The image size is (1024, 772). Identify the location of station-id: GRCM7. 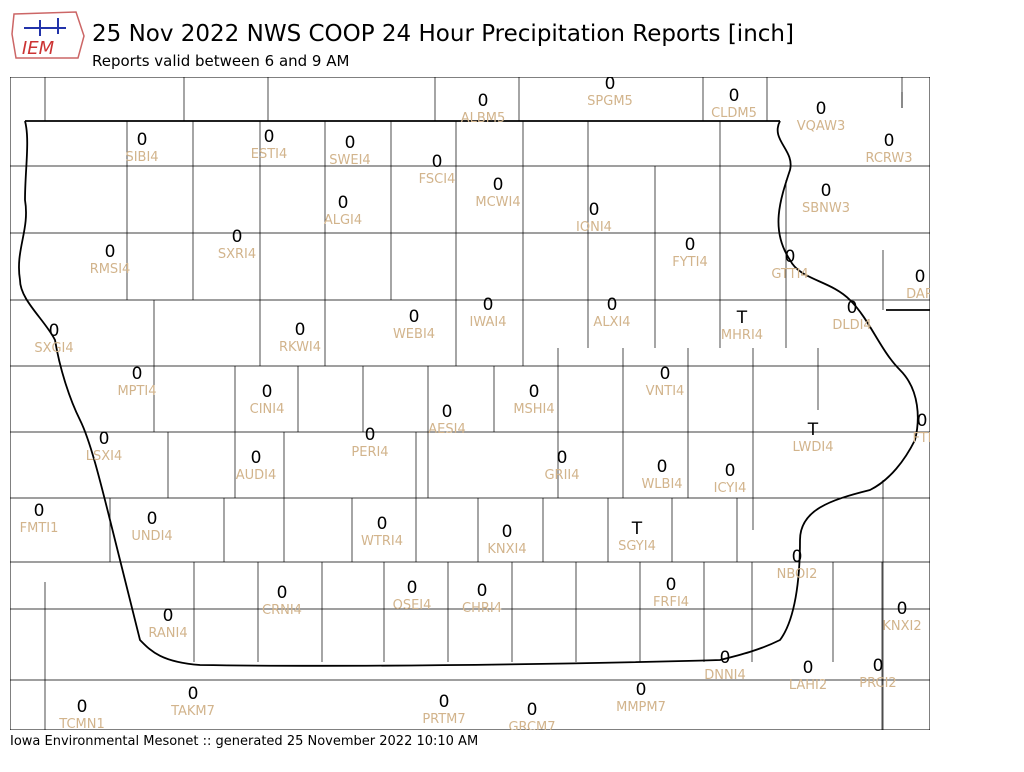
(531, 727).